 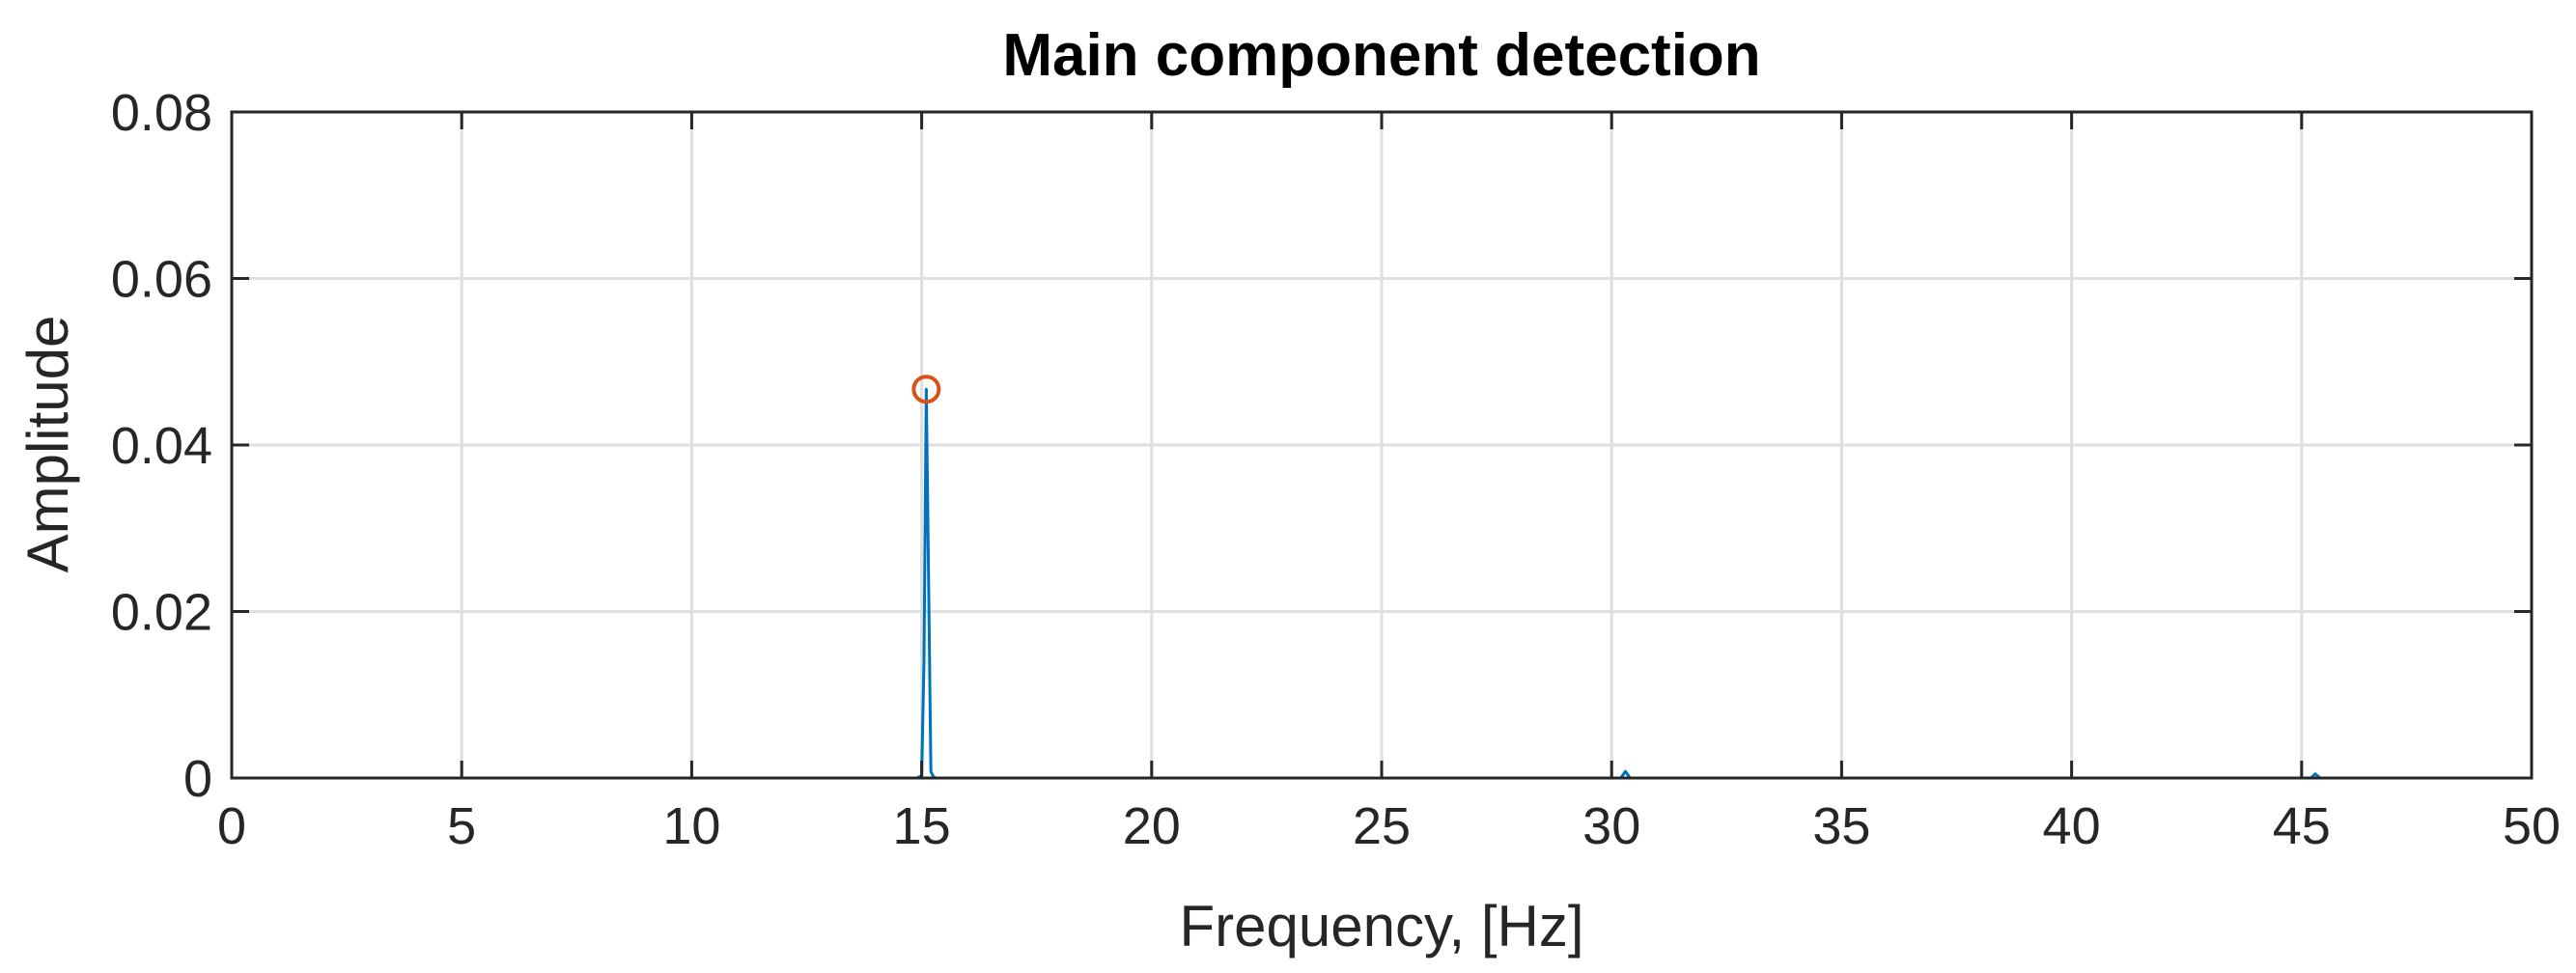 I want to click on x-tick-label: 20, so click(x=1152, y=826).